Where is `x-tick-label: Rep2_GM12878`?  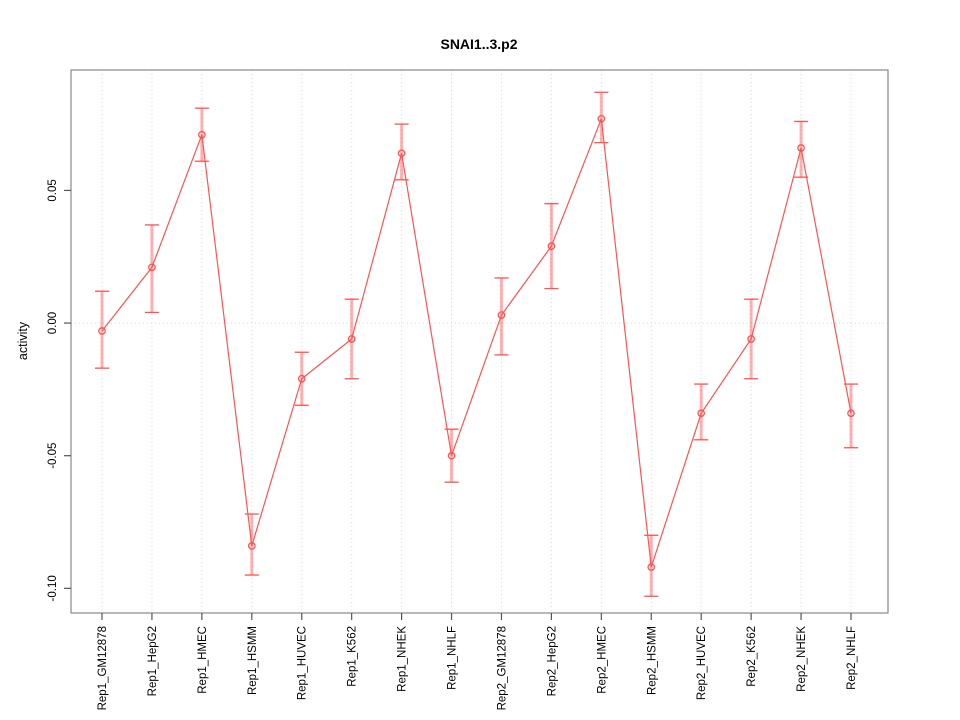
x-tick-label: Rep2_GM12878 is located at coordinates (502, 668).